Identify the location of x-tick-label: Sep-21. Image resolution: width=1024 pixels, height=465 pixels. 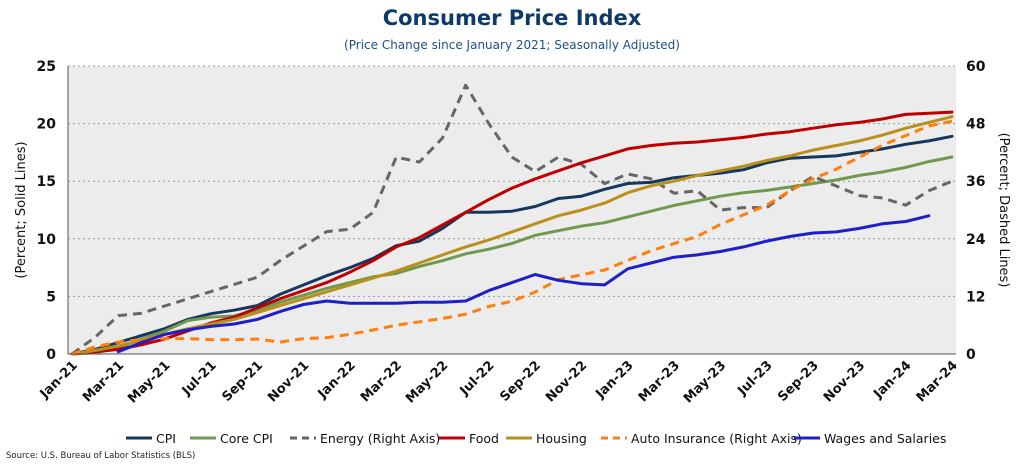
(242, 381).